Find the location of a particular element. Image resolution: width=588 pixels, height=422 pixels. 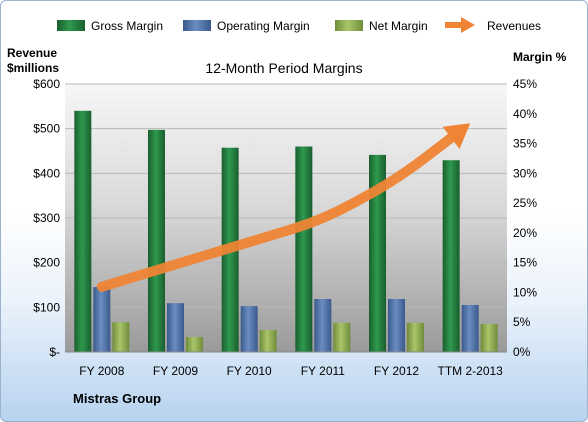

x-tick-label: FY 2011 is located at coordinates (323, 371).